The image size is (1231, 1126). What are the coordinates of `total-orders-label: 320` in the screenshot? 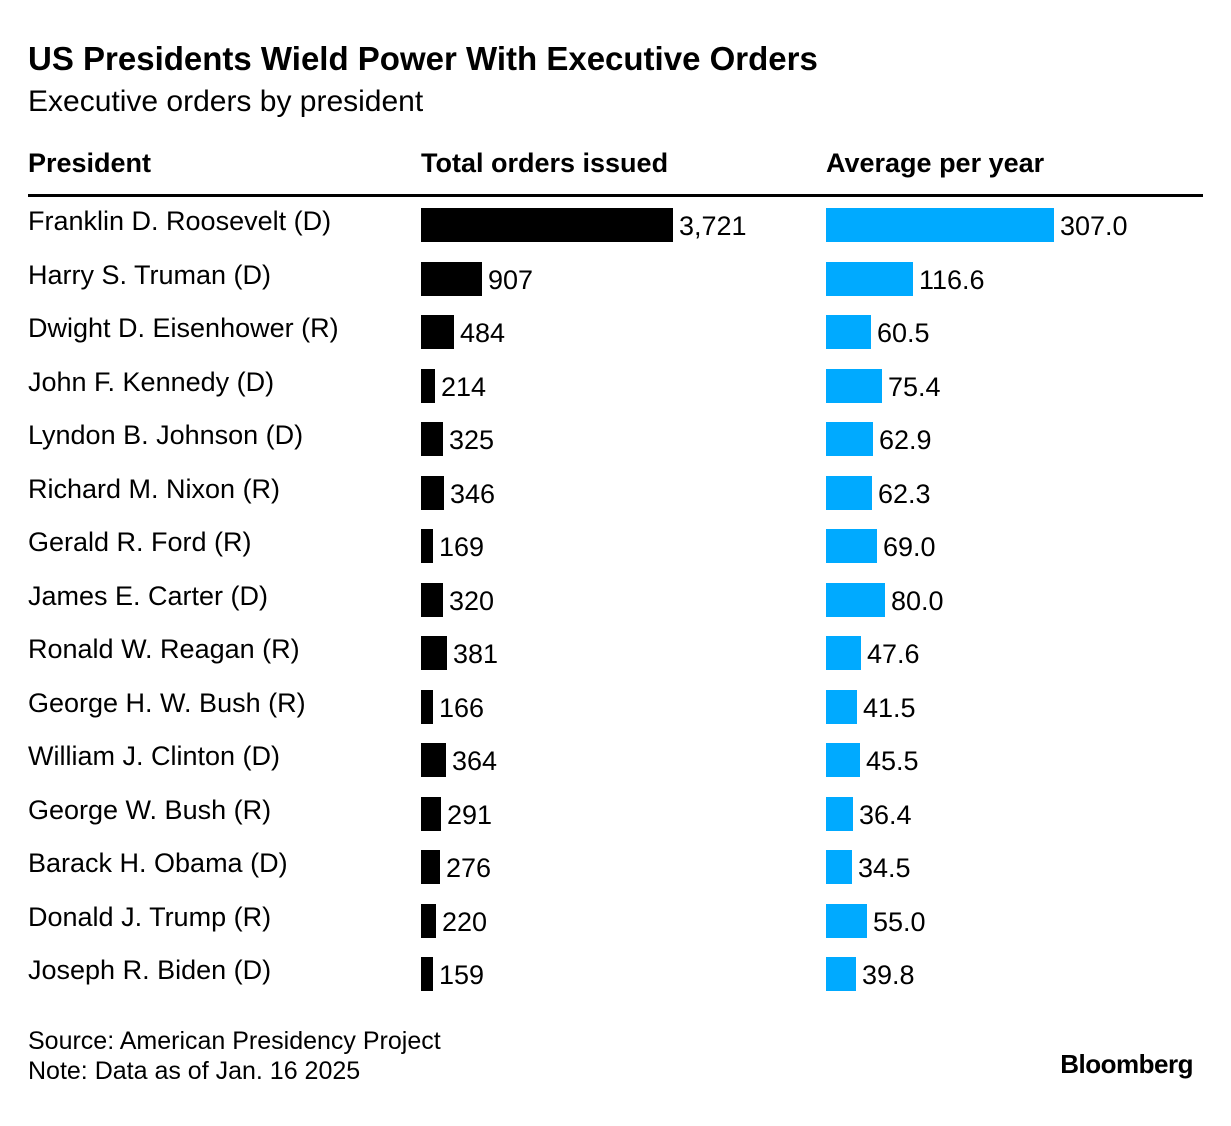 It's located at (472, 601).